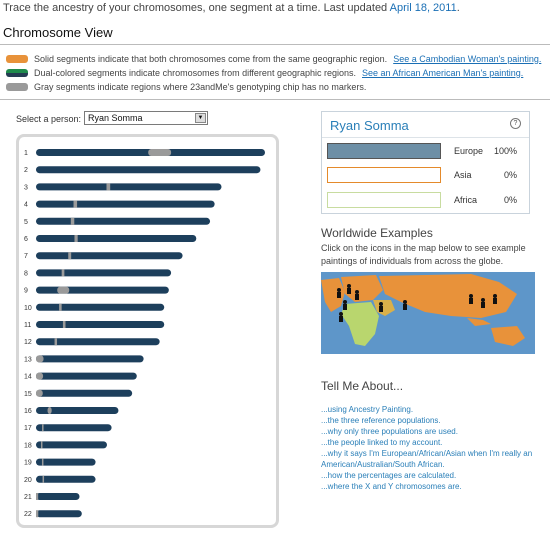  Describe the element at coordinates (28, 308) in the screenshot. I see `chromosome-label-10: 10` at that location.